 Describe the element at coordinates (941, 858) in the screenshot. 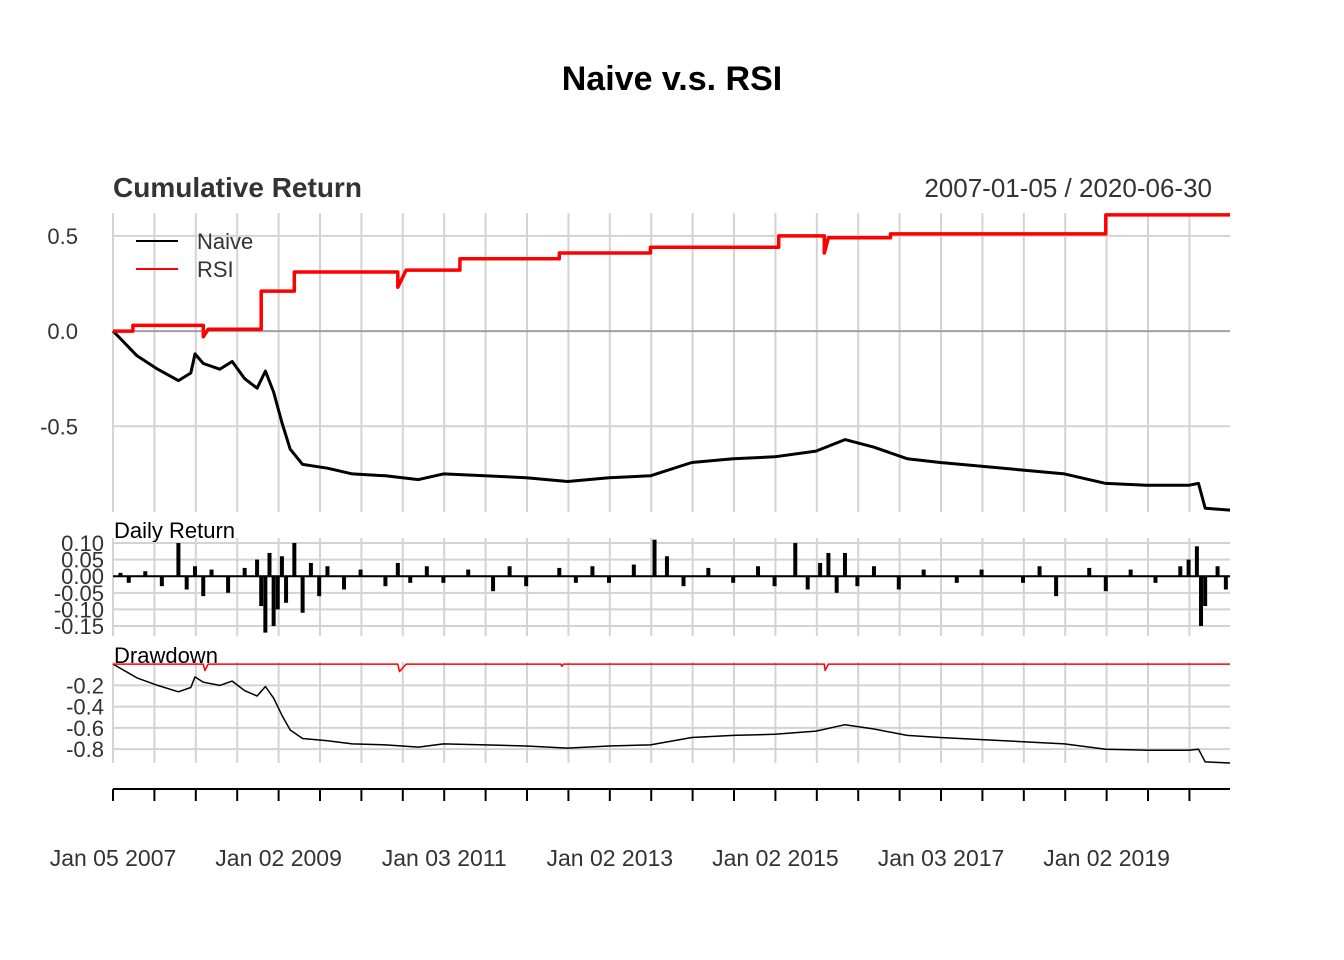

I see `x-tick-label-5: Jan 03 2017` at that location.